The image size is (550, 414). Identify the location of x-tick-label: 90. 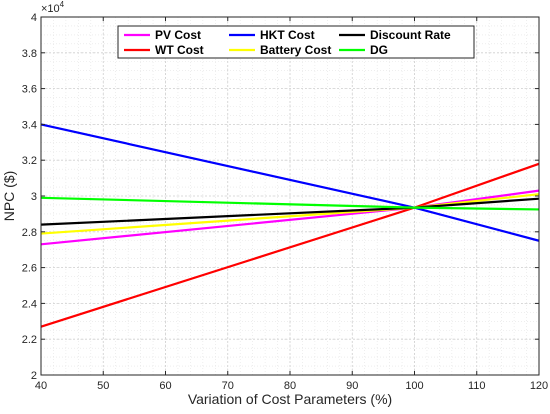
(352, 386).